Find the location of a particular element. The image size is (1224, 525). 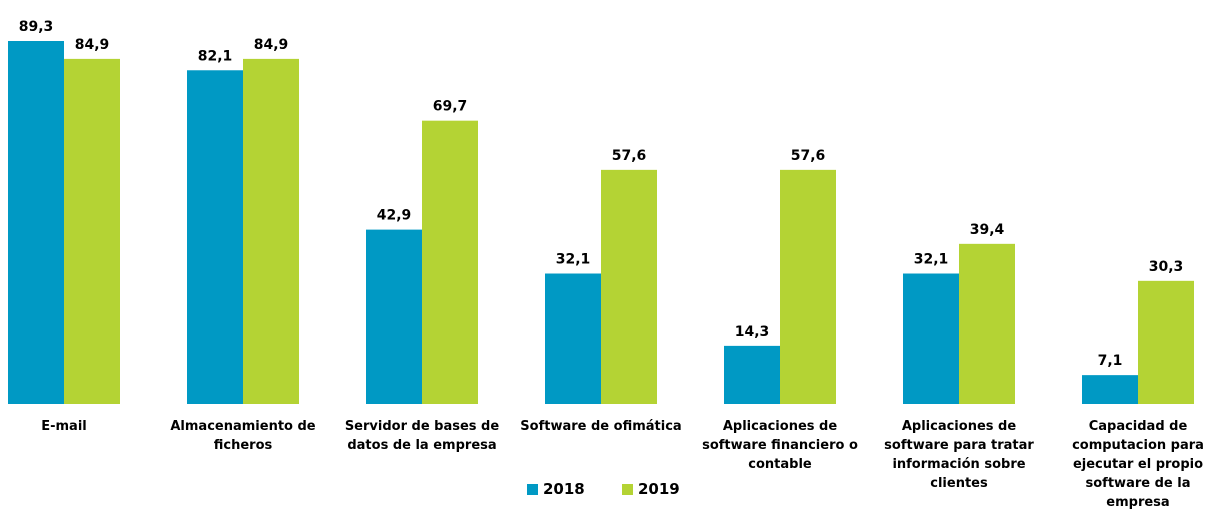

data-label: 30,3 is located at coordinates (1166, 267).